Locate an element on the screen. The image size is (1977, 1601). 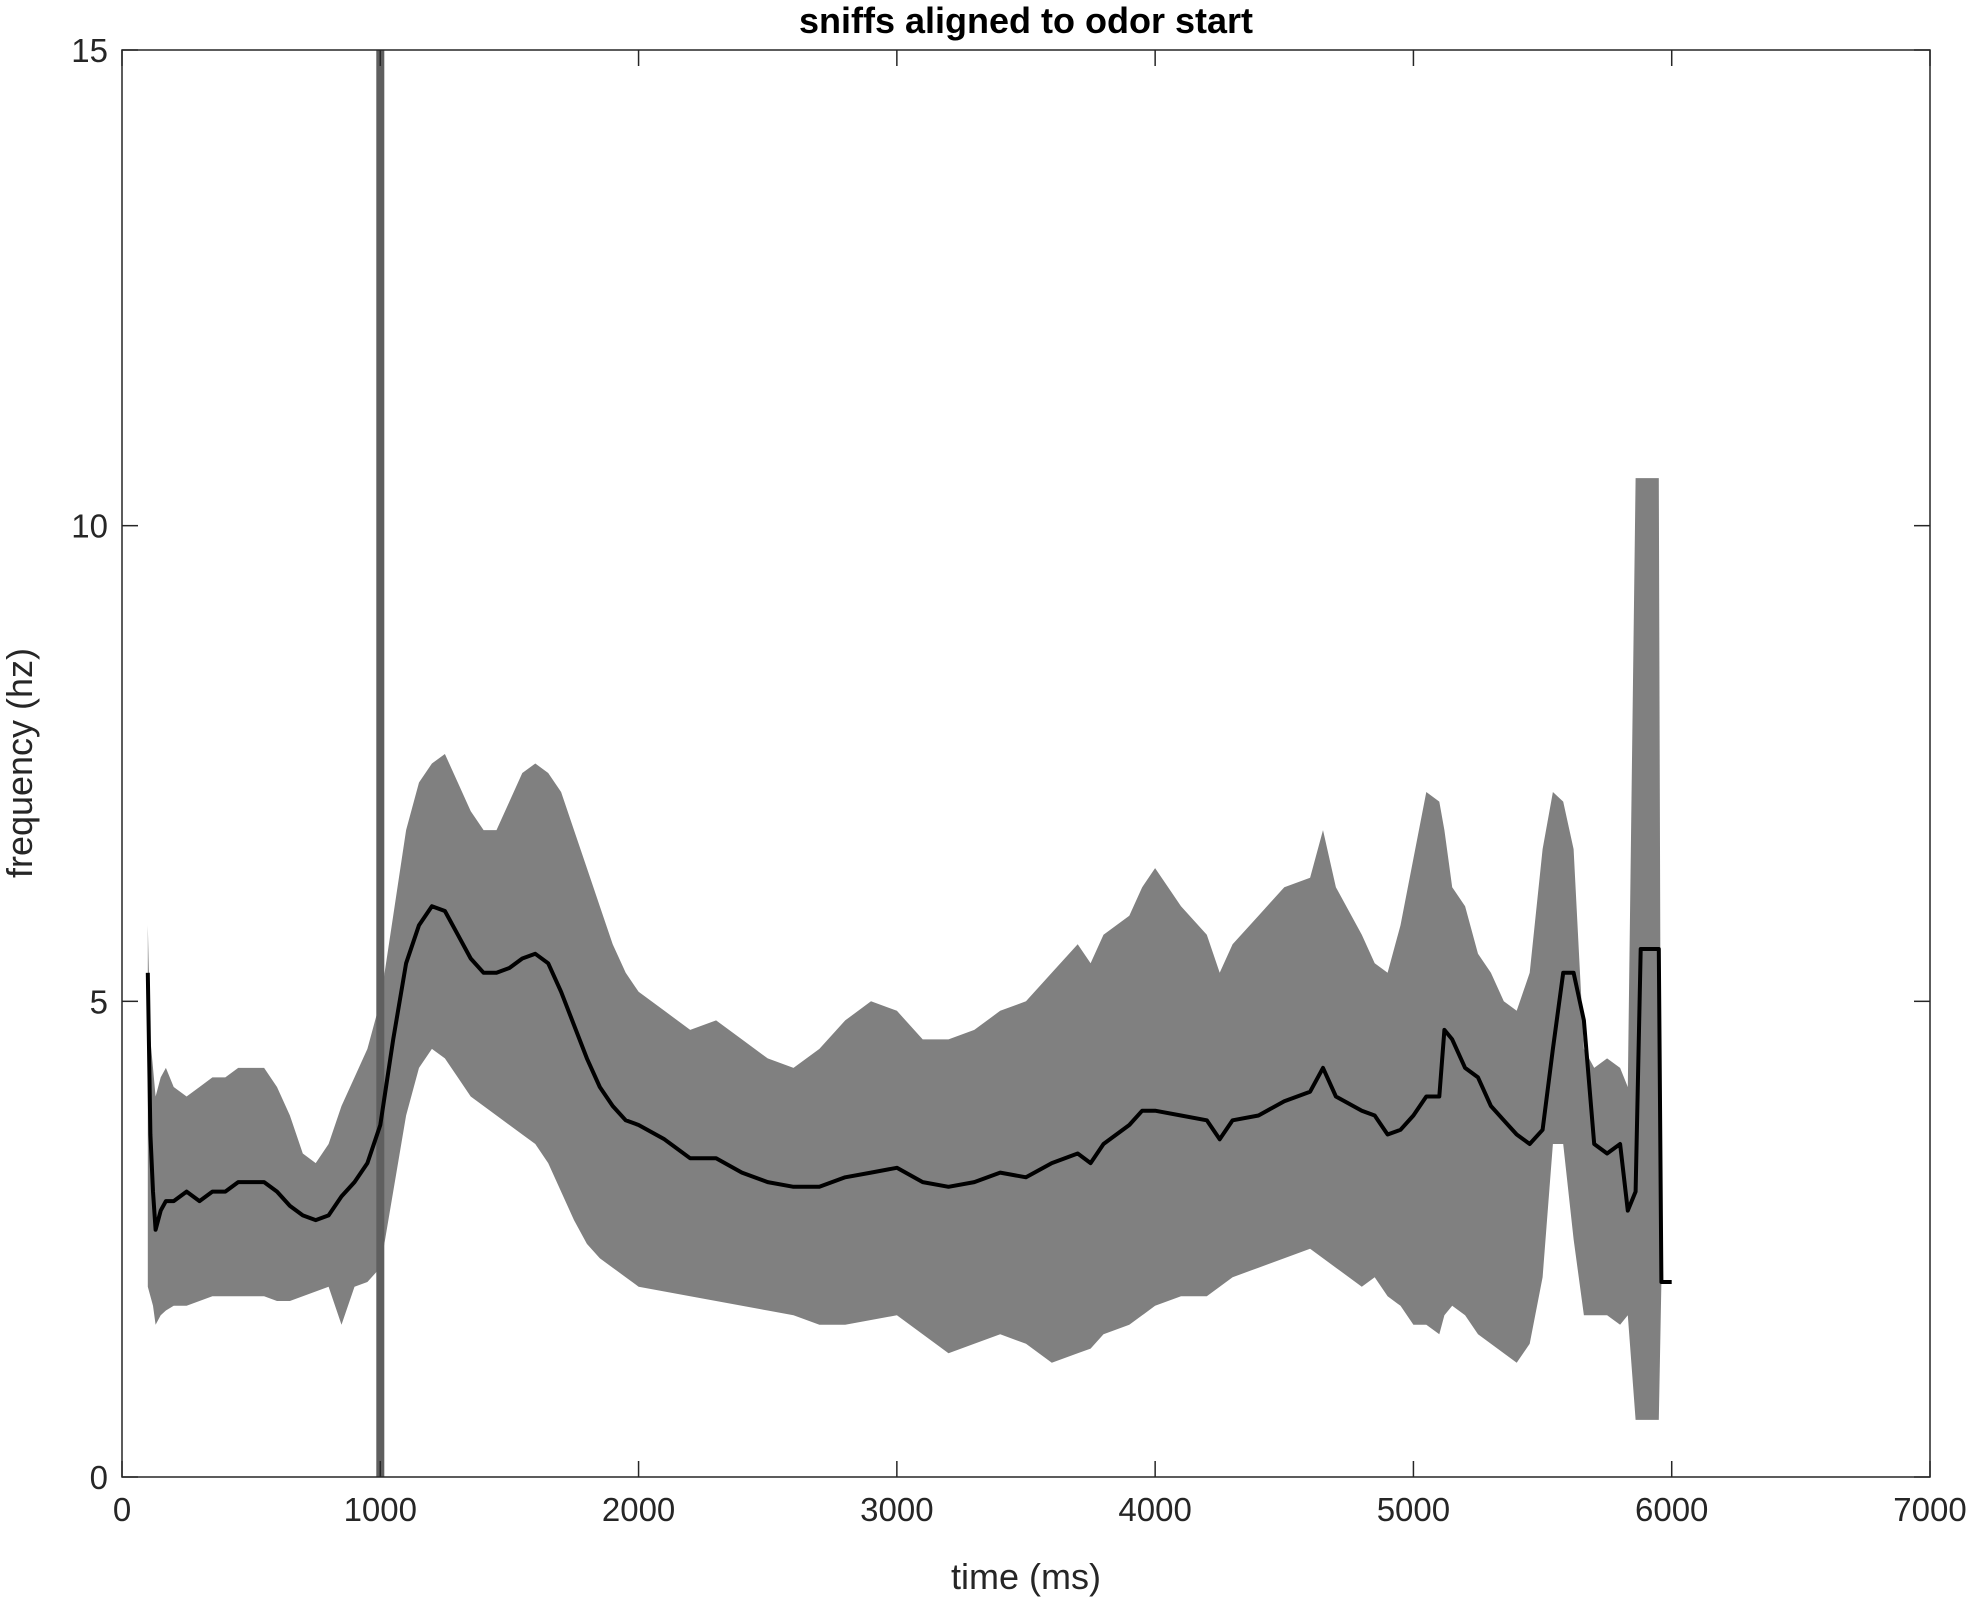
x-tick-label: 4000 is located at coordinates (1154, 1509).